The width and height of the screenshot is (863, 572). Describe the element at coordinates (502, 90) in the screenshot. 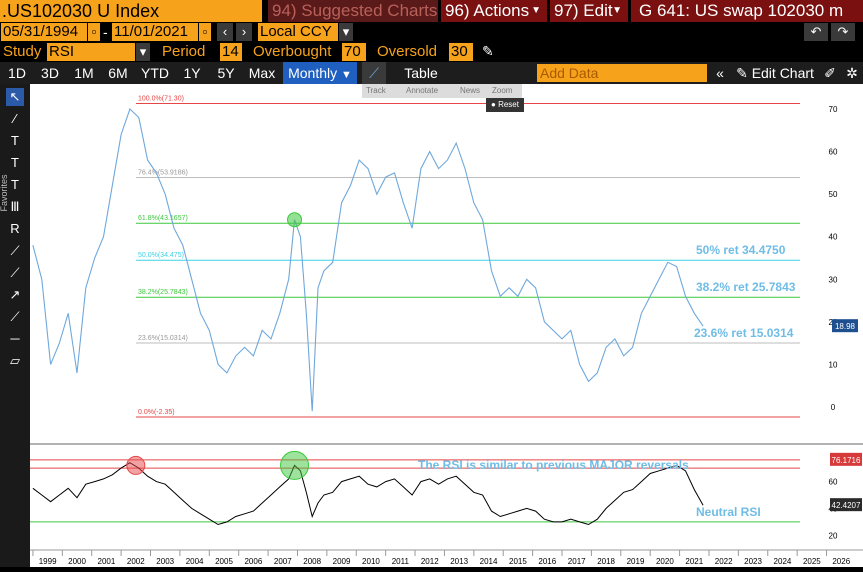

I see `zoom-button: Zoom` at that location.